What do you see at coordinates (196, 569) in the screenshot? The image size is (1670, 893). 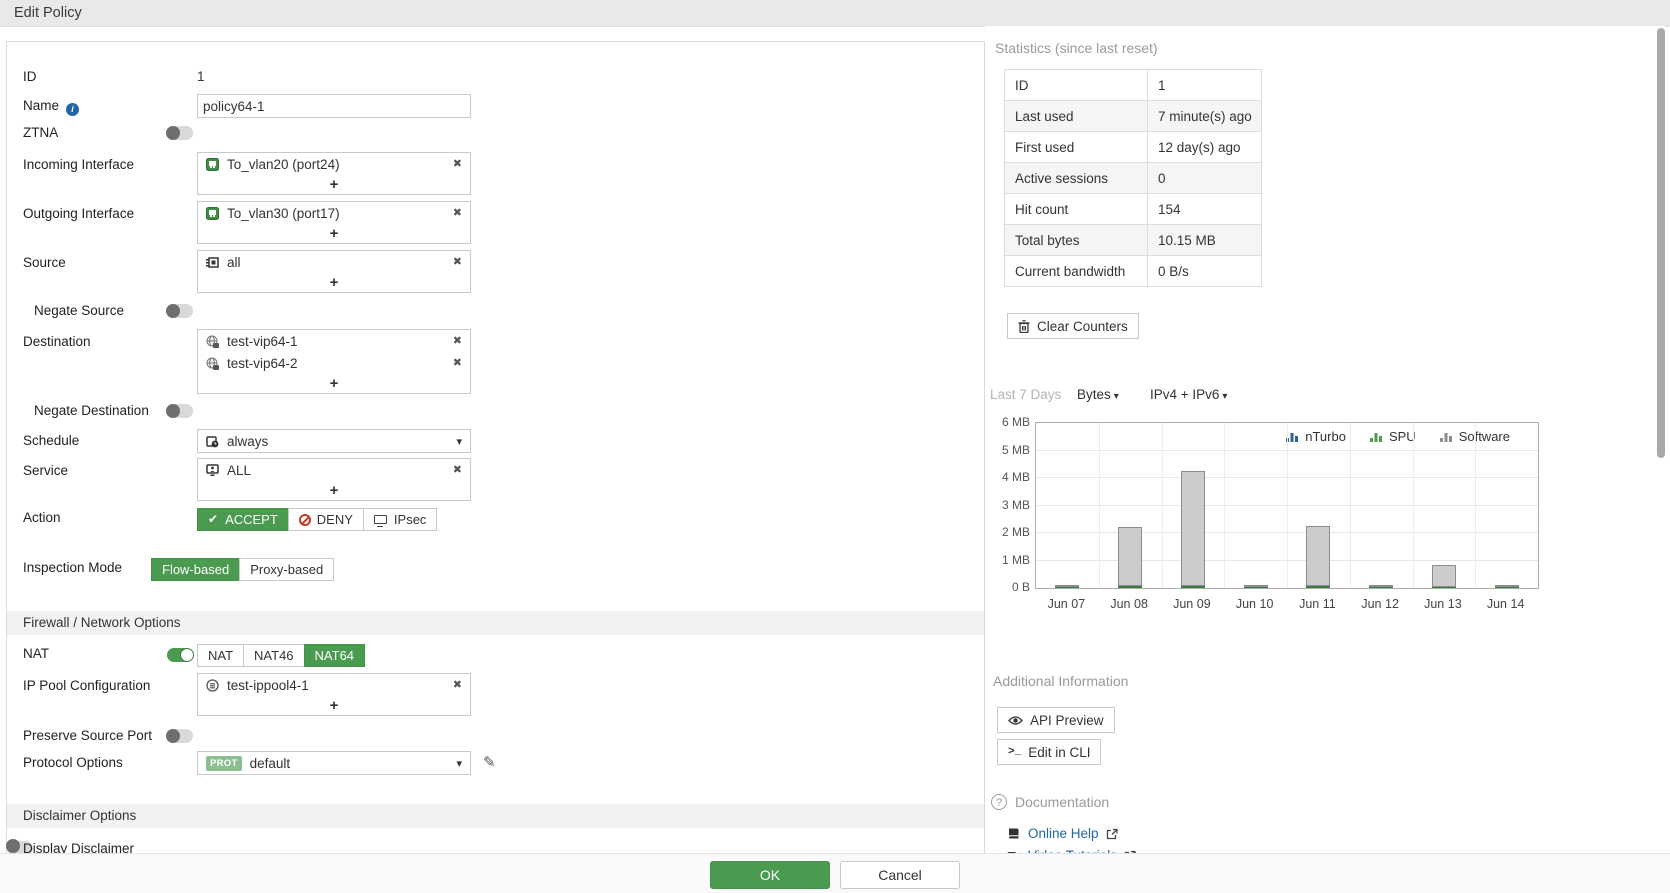 I see `flow-based-button: Flow-based` at bounding box center [196, 569].